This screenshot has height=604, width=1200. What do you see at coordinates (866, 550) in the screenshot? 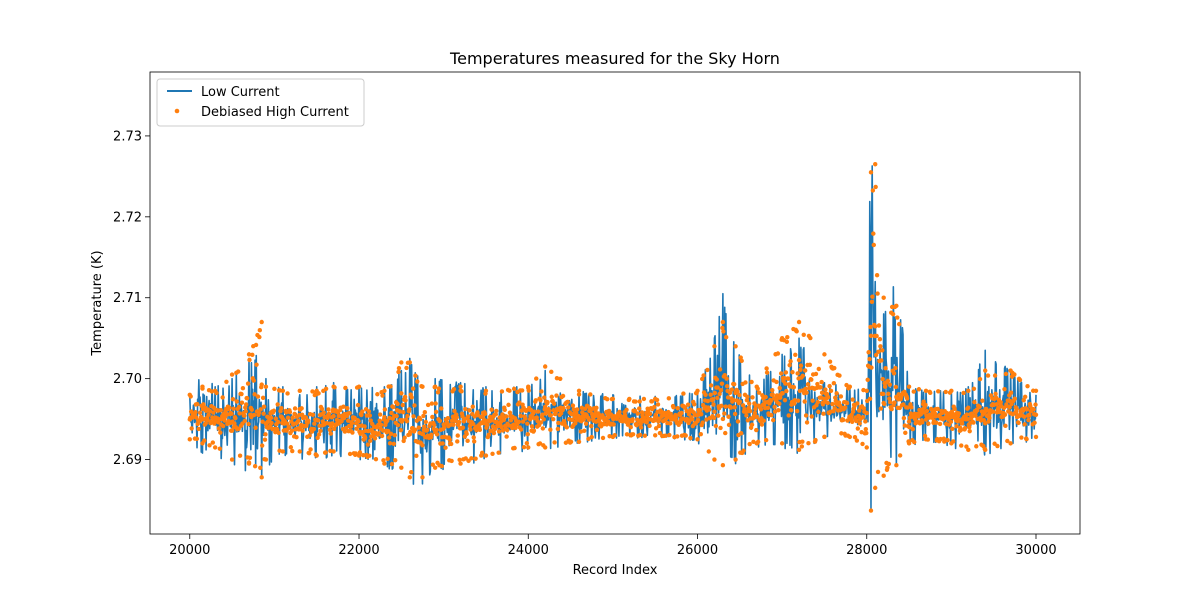
I see `x-tick-label: 28000` at bounding box center [866, 550].